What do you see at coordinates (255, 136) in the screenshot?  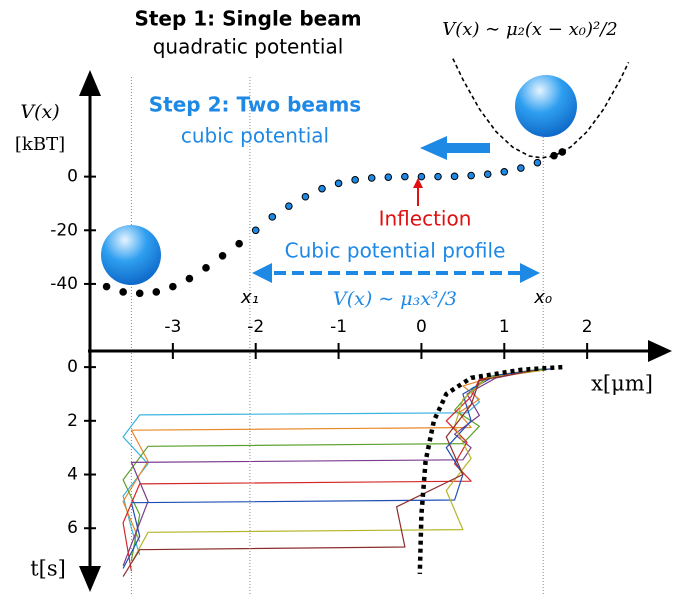 I see `step2-subtitle: cubic potential` at bounding box center [255, 136].